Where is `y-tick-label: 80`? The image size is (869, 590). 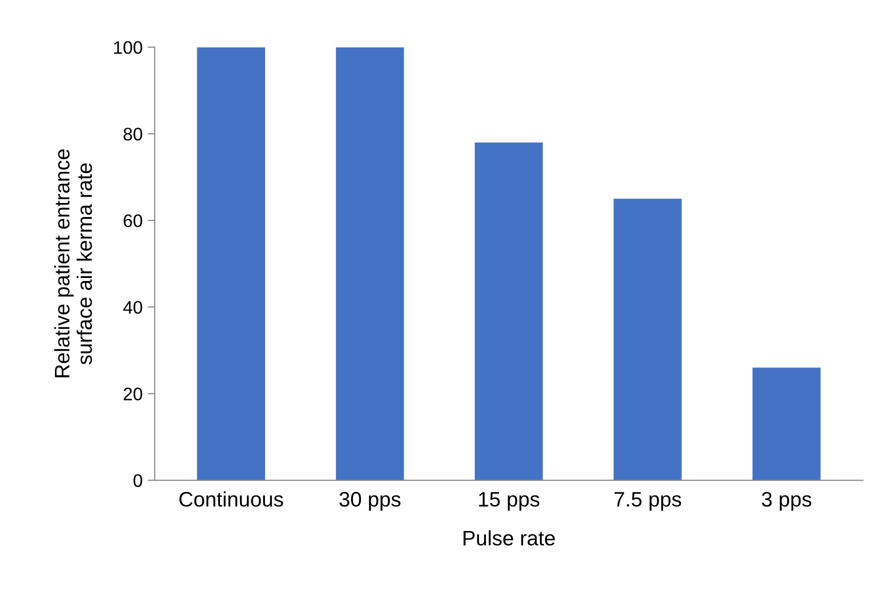
y-tick-label: 80 is located at coordinates (133, 134).